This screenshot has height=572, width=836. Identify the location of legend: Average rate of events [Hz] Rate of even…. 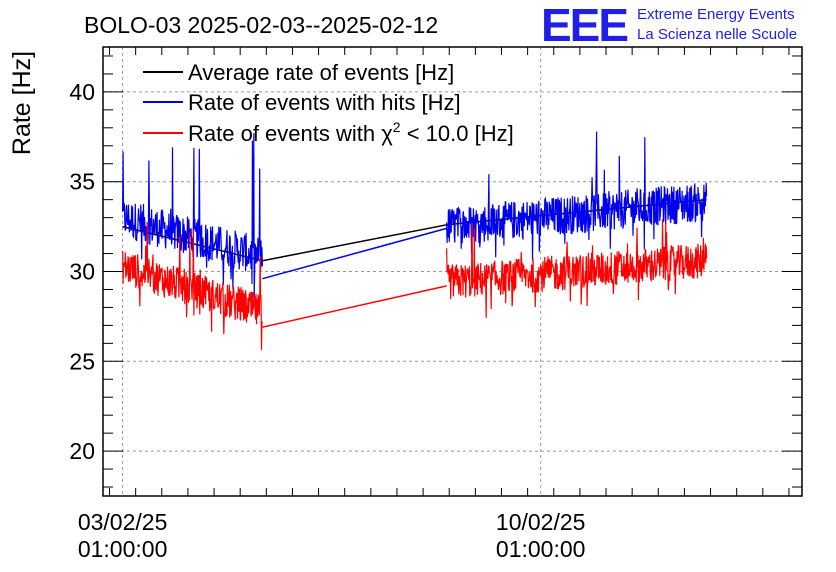
(328, 103).